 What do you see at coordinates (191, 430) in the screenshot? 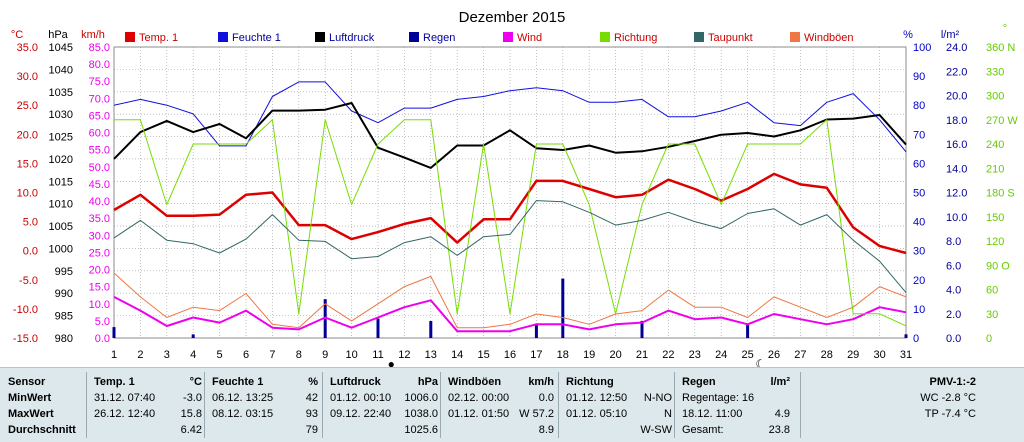
I see `temp-stats-row: 6.42` at bounding box center [191, 430].